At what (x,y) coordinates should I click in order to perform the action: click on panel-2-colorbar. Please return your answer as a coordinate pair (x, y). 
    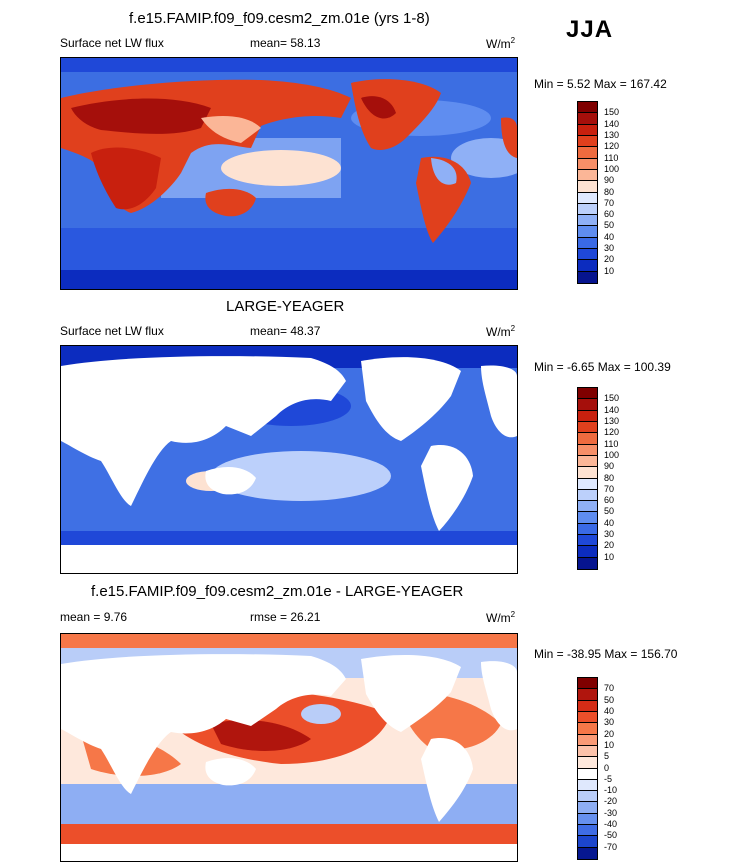
    Looking at the image, I should click on (587, 478).